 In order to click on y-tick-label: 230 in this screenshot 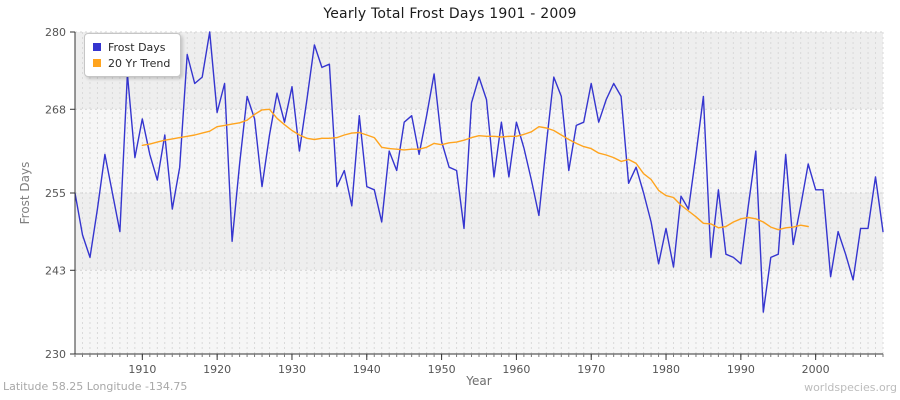, I will do `click(55, 354)`.